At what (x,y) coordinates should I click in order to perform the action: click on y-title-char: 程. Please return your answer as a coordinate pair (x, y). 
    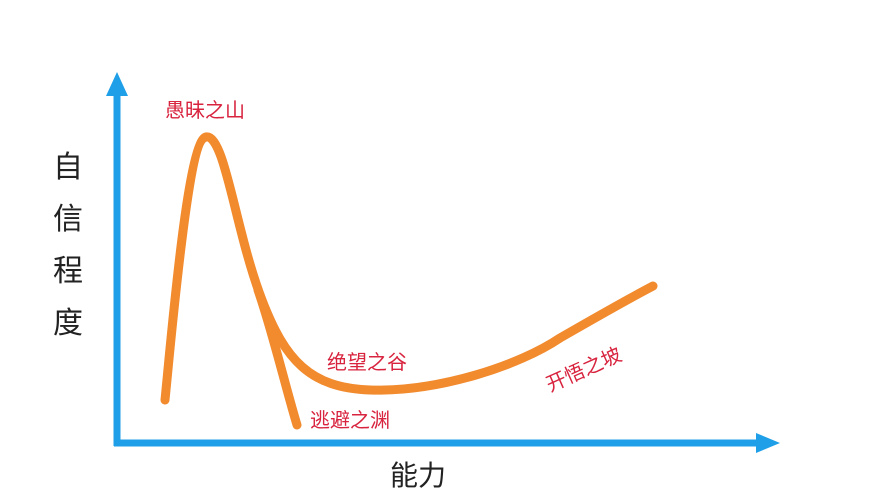
    Looking at the image, I should click on (68, 271).